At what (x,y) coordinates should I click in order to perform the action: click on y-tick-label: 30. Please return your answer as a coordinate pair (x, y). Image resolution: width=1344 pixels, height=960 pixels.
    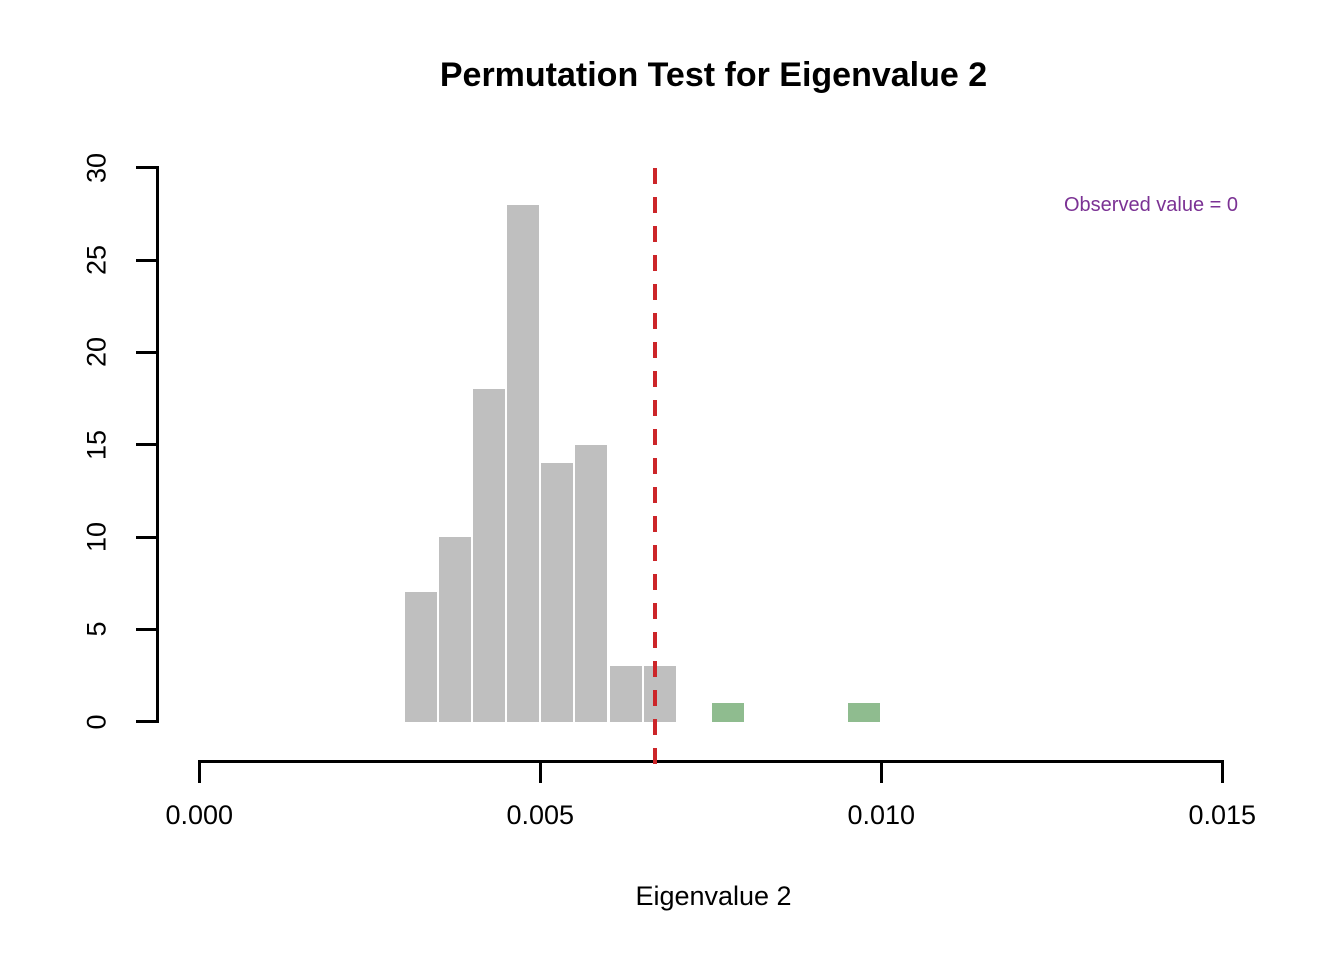
    Looking at the image, I should click on (96, 167).